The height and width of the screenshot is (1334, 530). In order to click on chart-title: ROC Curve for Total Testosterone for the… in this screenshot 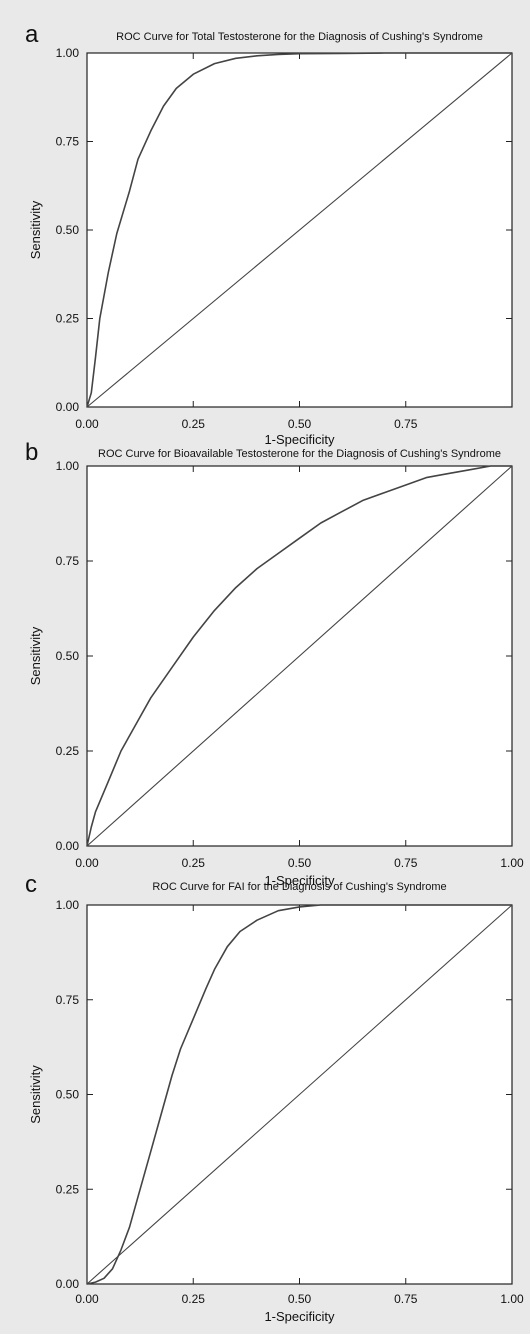, I will do `click(299, 37)`.